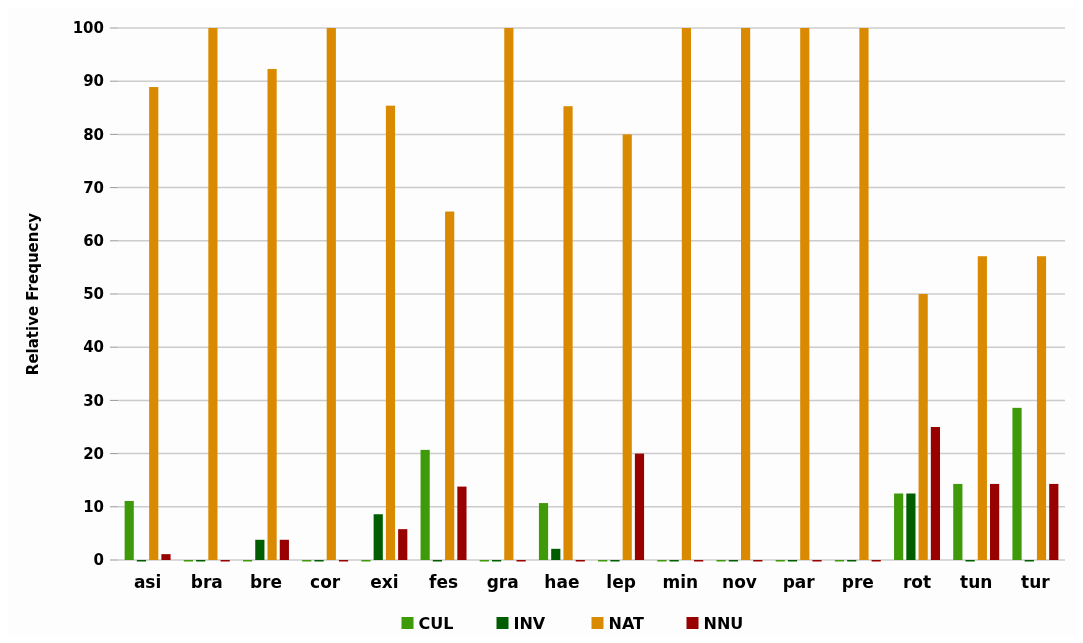 Image resolution: width=1083 pixels, height=643 pixels. I want to click on x-tick-label: pre, so click(857, 582).